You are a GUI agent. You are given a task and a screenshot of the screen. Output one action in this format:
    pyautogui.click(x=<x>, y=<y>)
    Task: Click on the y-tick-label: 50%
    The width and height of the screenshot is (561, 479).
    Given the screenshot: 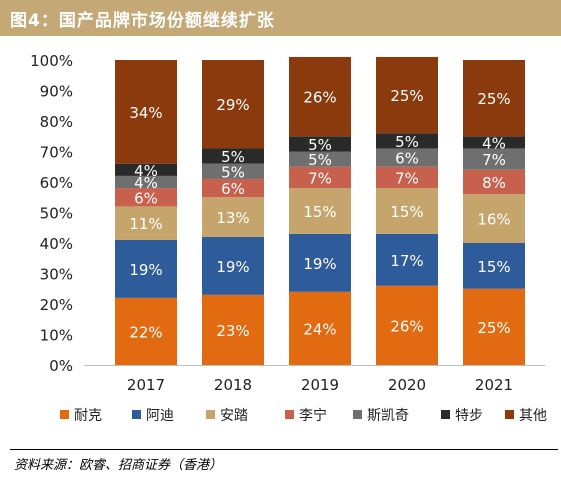 What is the action you would take?
    pyautogui.click(x=56, y=214)
    